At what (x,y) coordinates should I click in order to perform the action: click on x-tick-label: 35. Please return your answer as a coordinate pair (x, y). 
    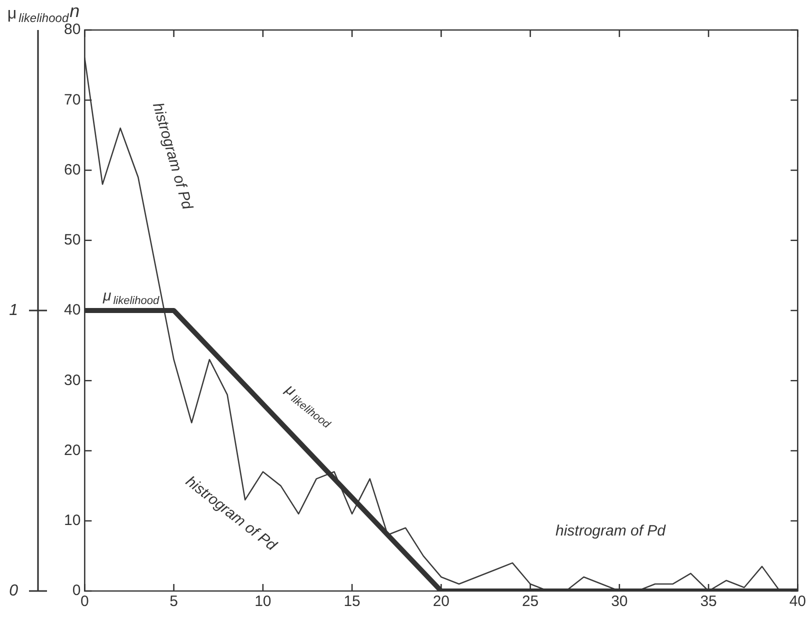
    Looking at the image, I should click on (708, 601).